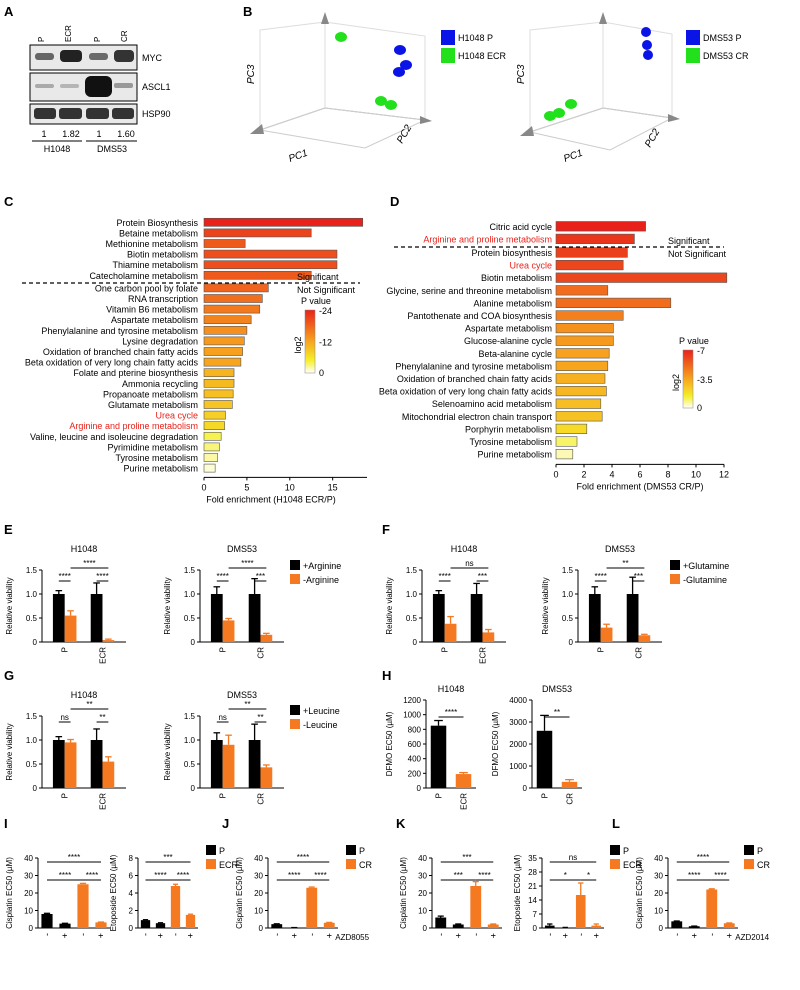 The image size is (800, 990). Describe the element at coordinates (701, 351) in the screenshot. I see `colorbar-tick: -7` at that location.